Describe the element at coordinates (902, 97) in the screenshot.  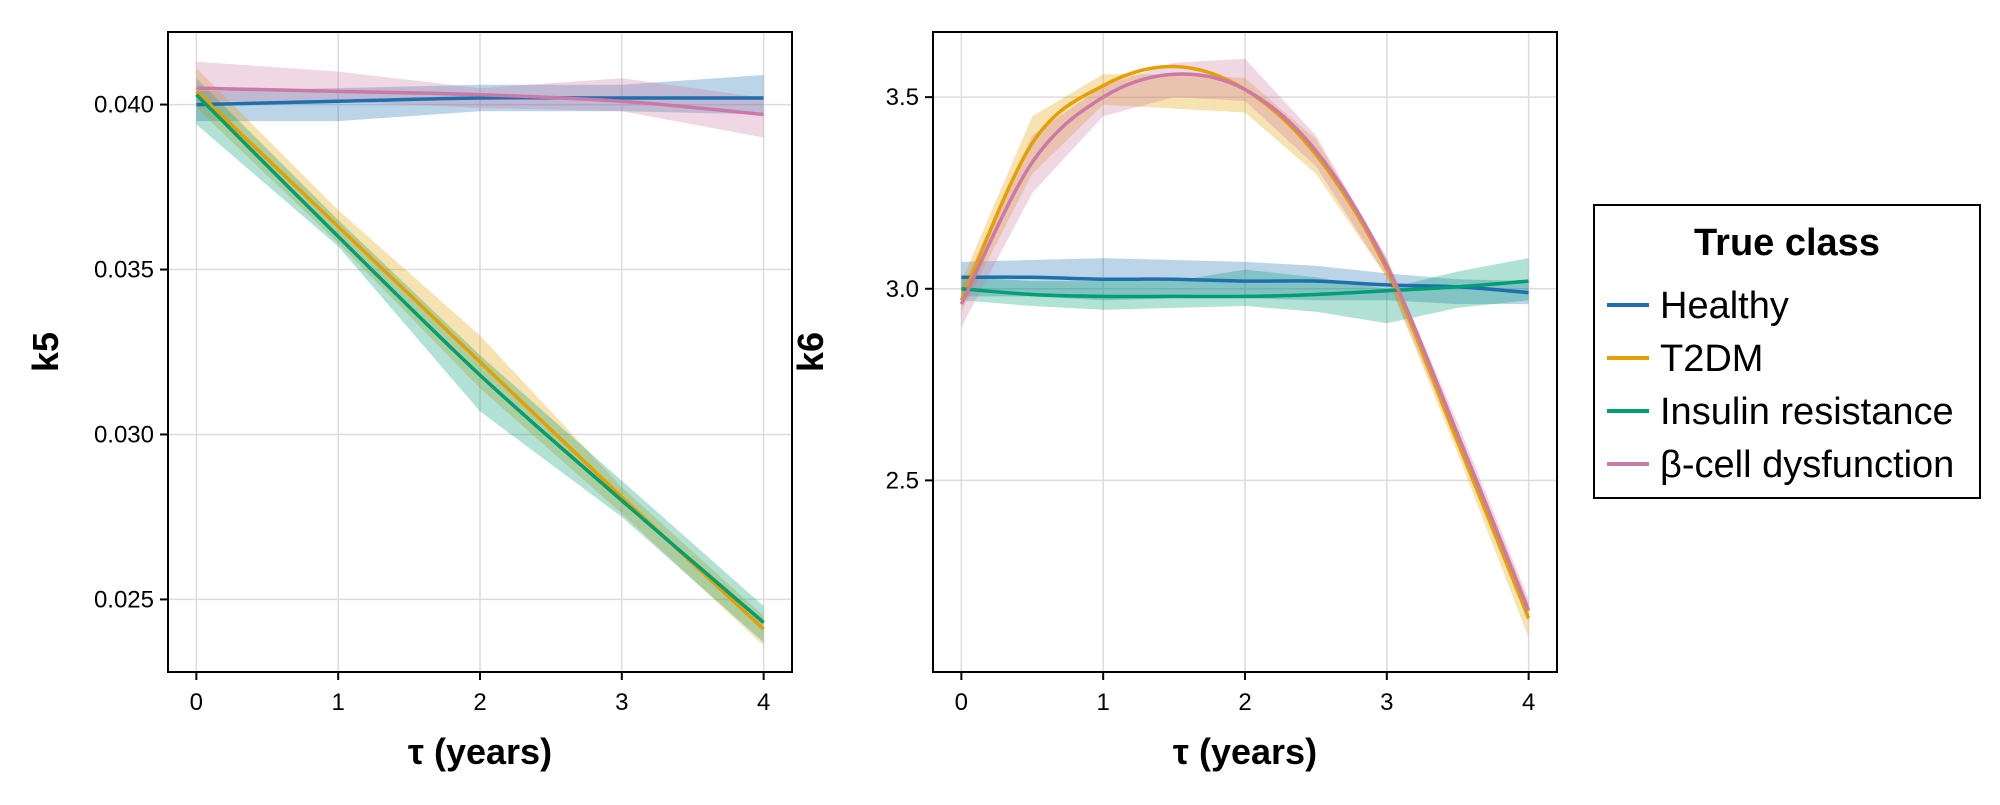
I see `y-tick-label: 3.5` at that location.